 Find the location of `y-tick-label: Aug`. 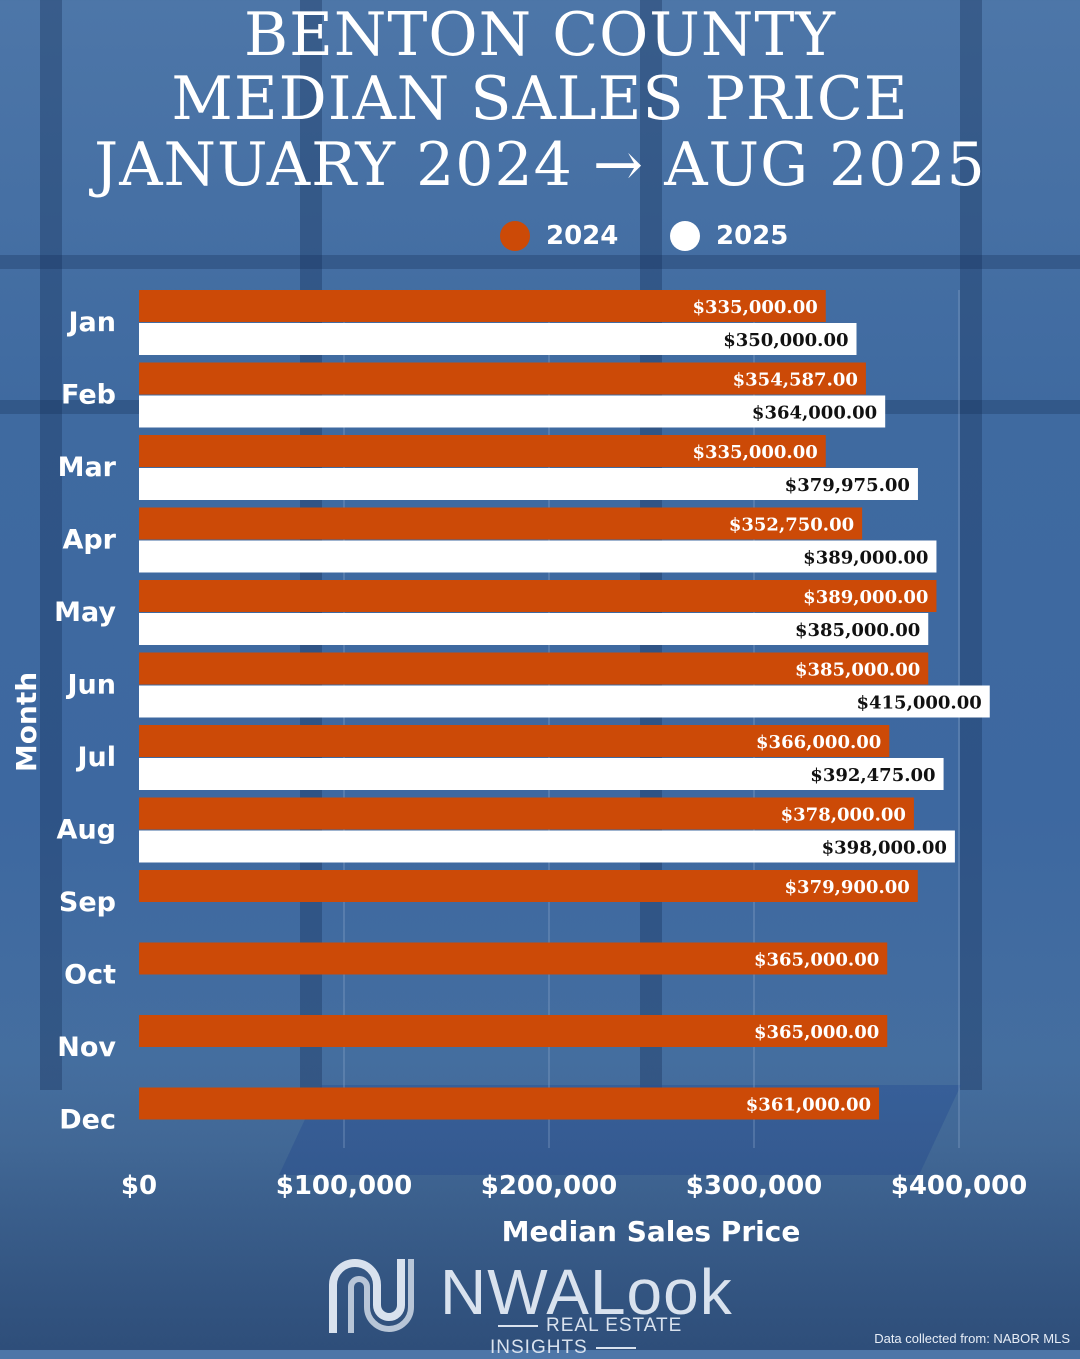

y-tick-label: Aug is located at coordinates (86, 830).